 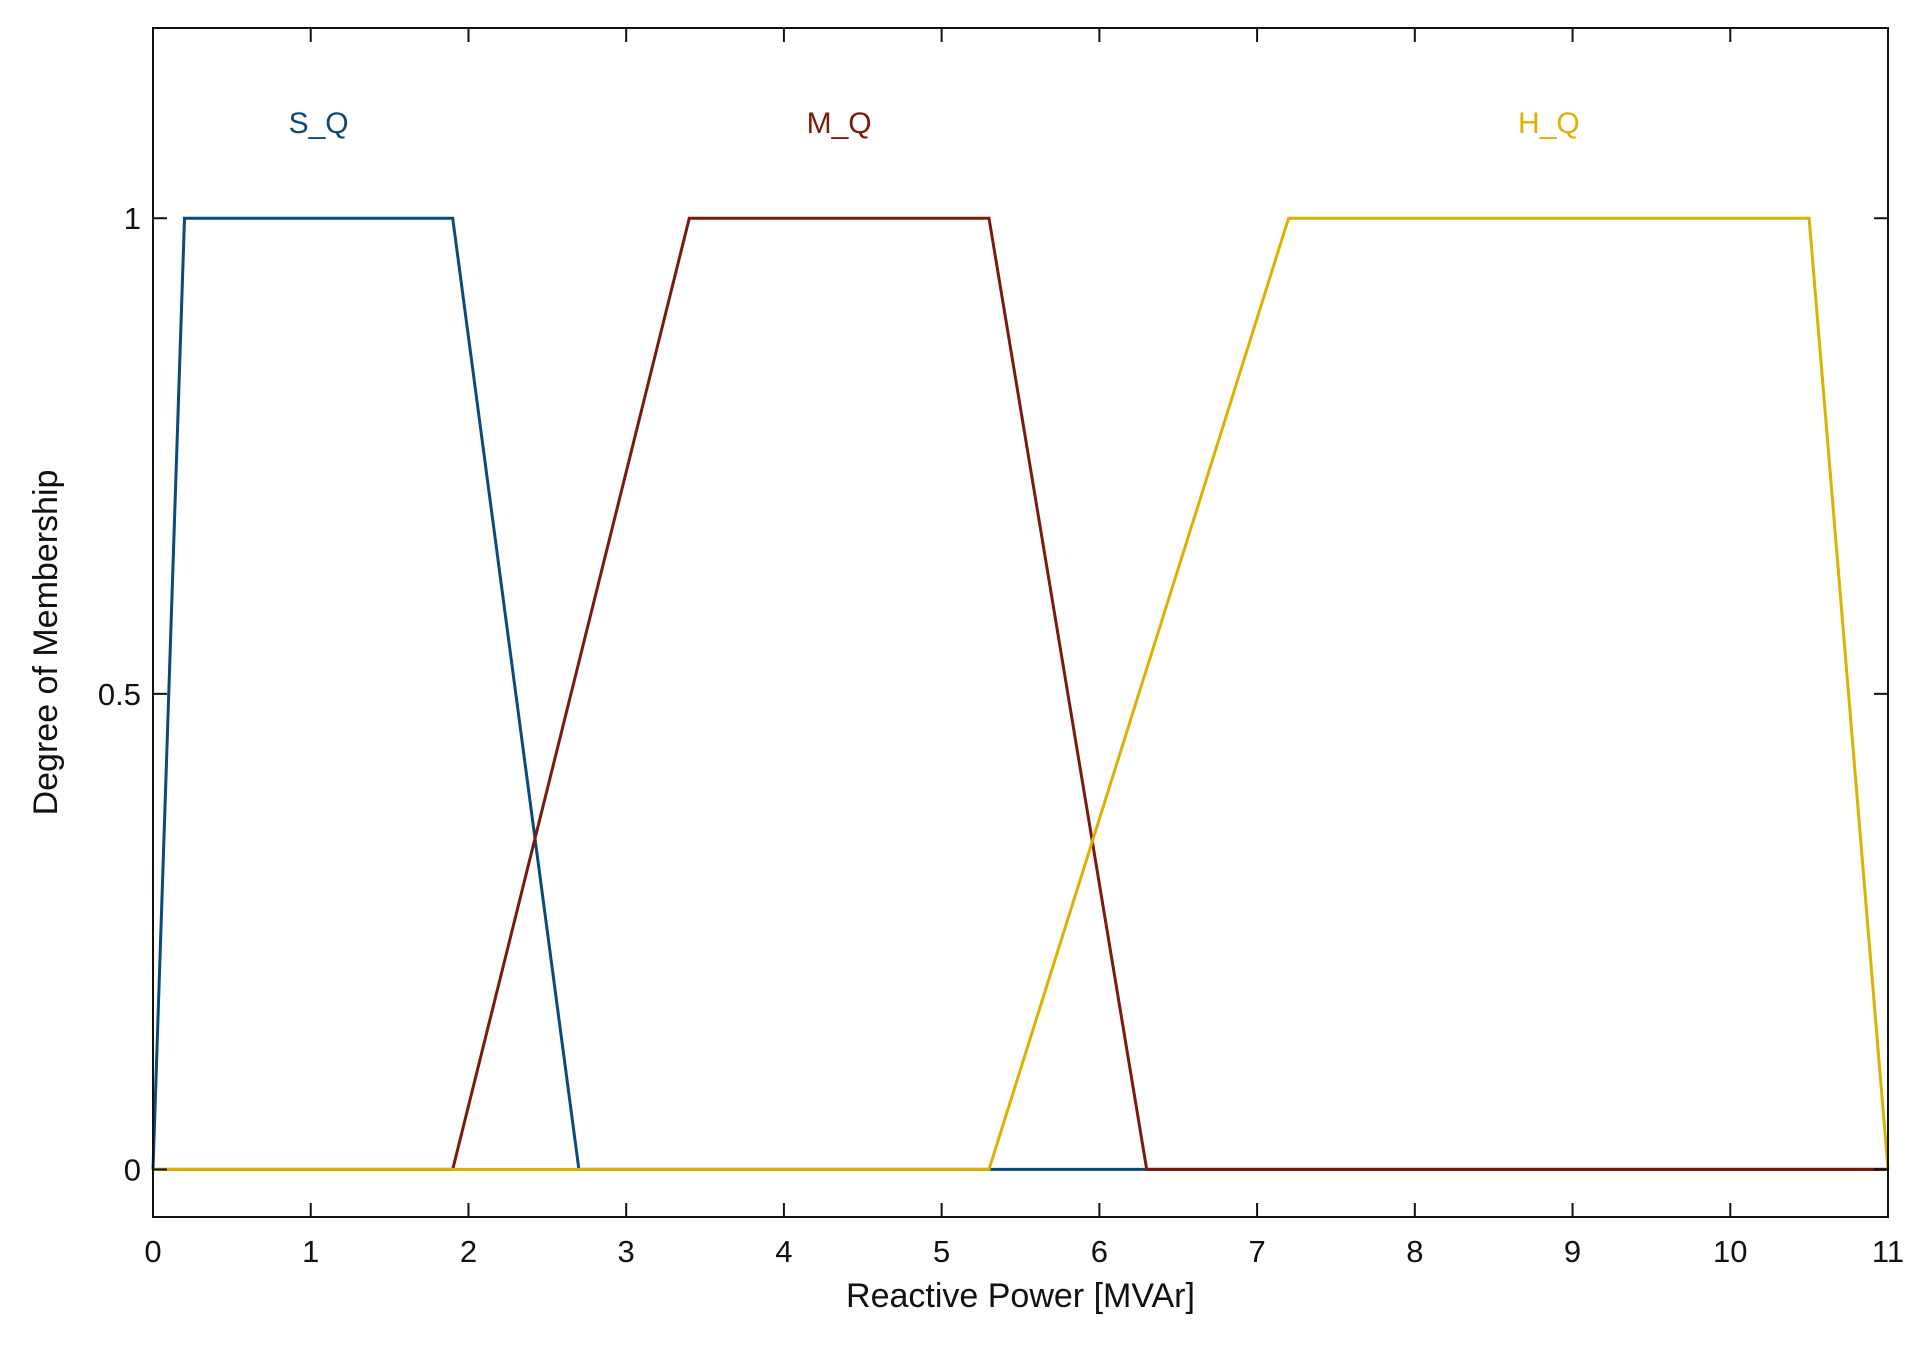 I want to click on mf-label-h-q: H_Q, so click(x=1549, y=123).